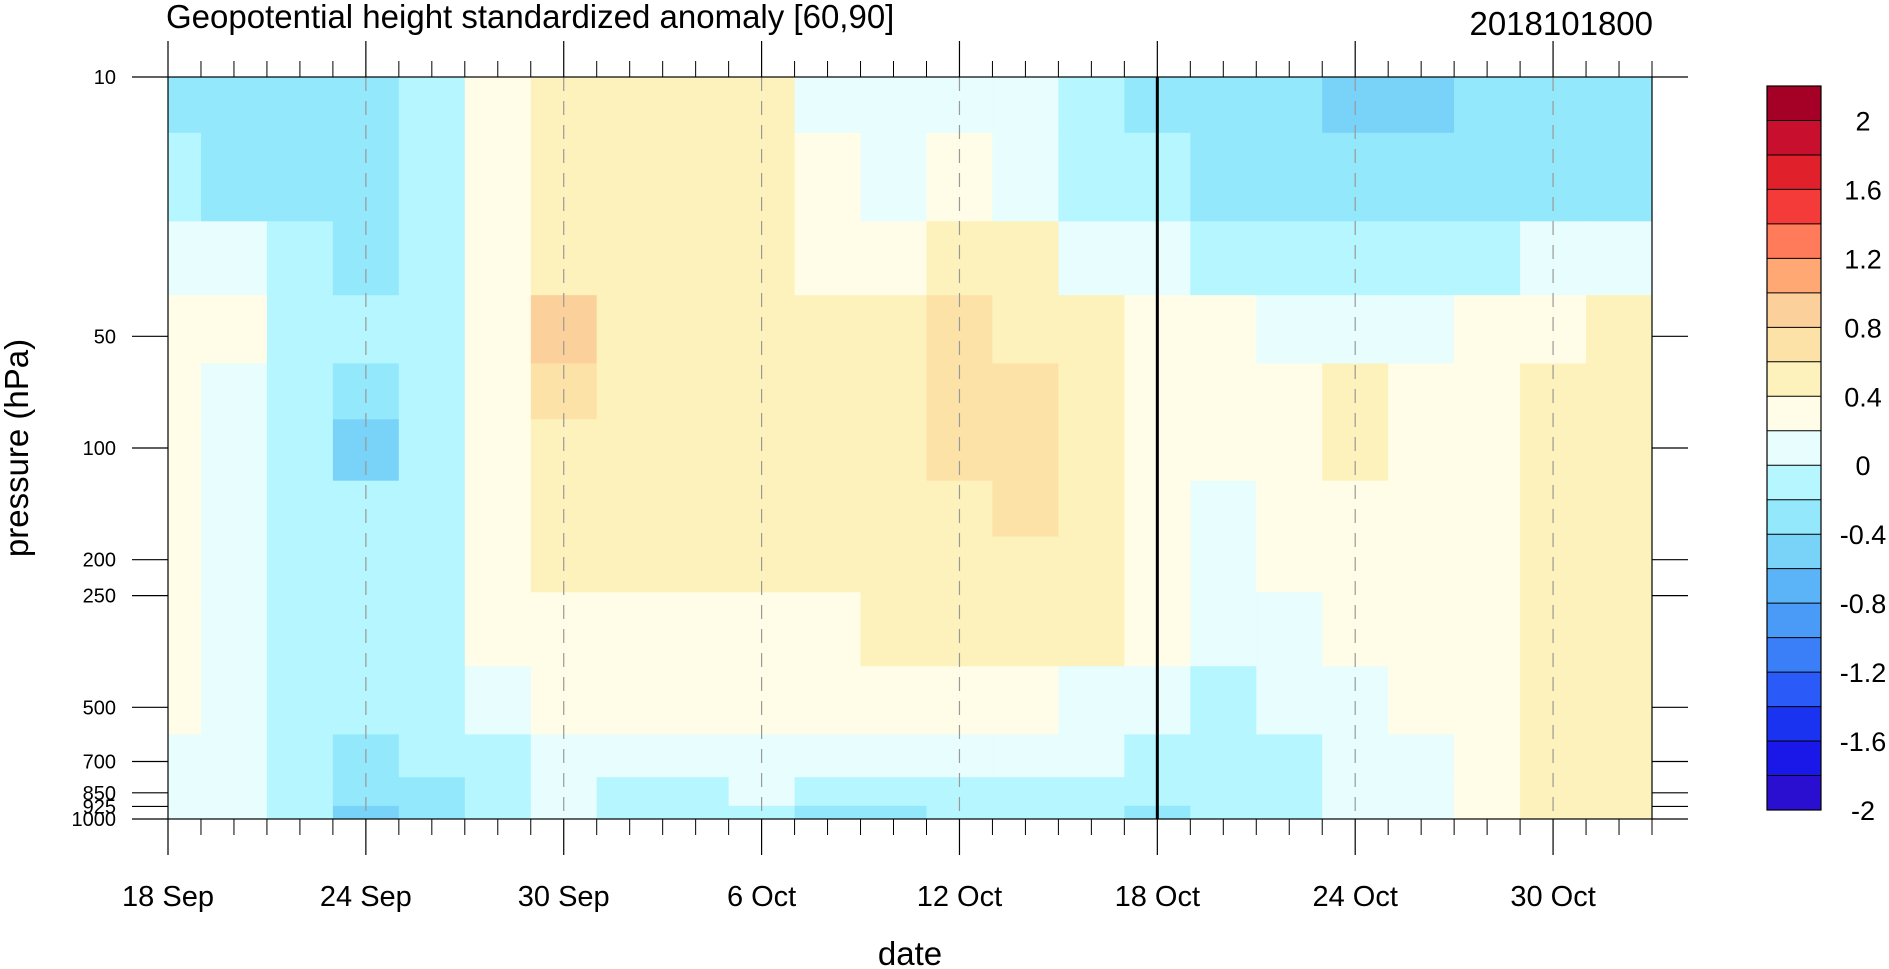 This screenshot has height=969, width=1889. Describe the element at coordinates (1863, 259) in the screenshot. I see `colorbar-label: 1.2` at that location.